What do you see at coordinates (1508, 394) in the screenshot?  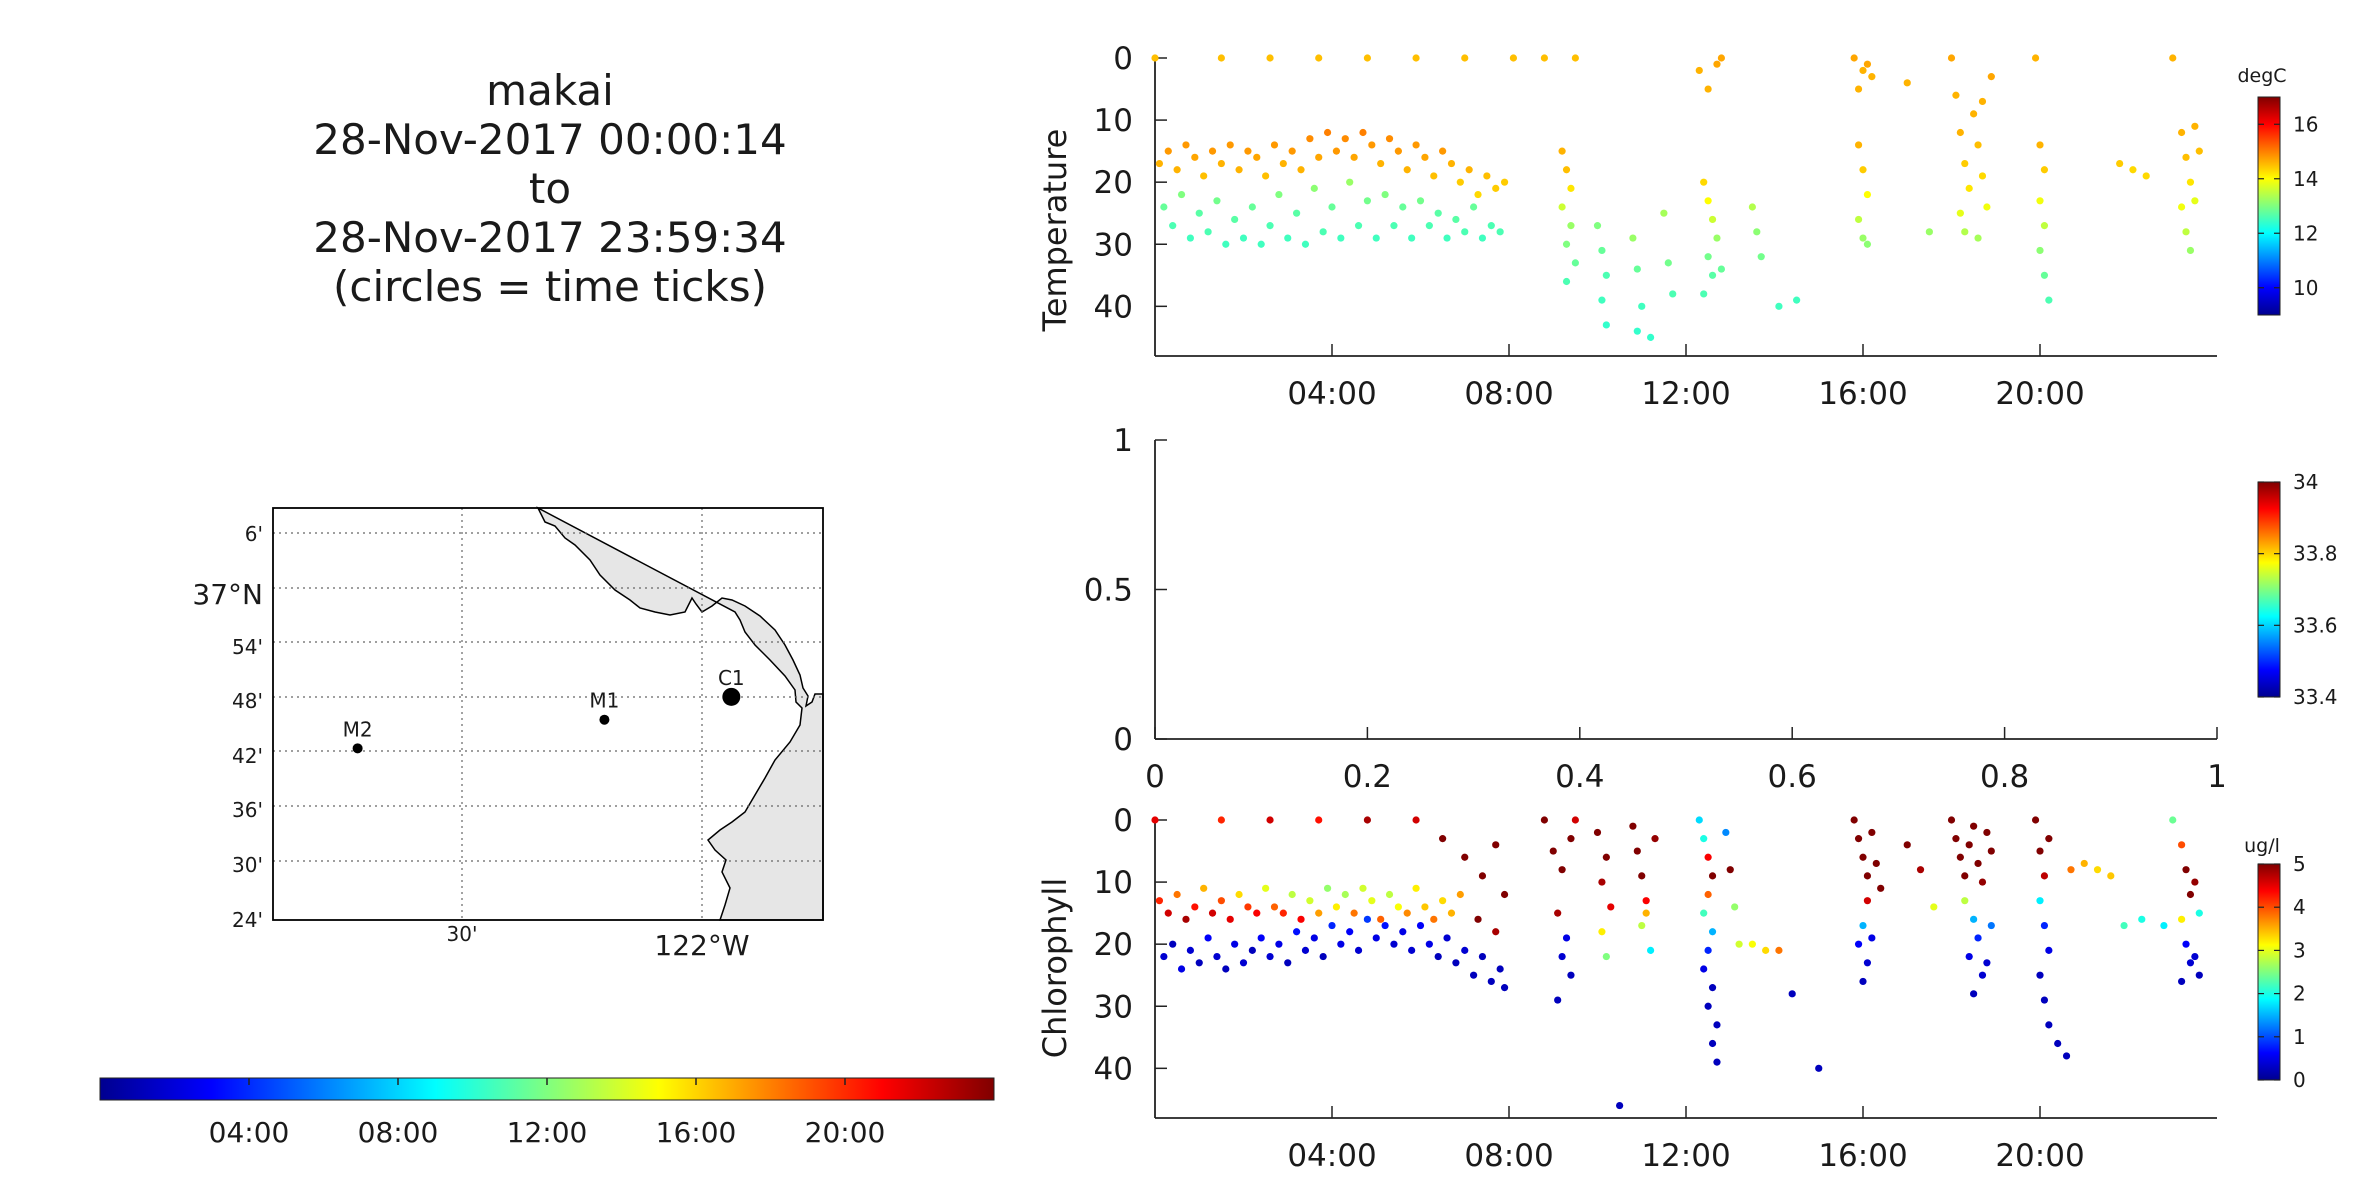 I see `x-tick-label: 08:00` at bounding box center [1508, 394].